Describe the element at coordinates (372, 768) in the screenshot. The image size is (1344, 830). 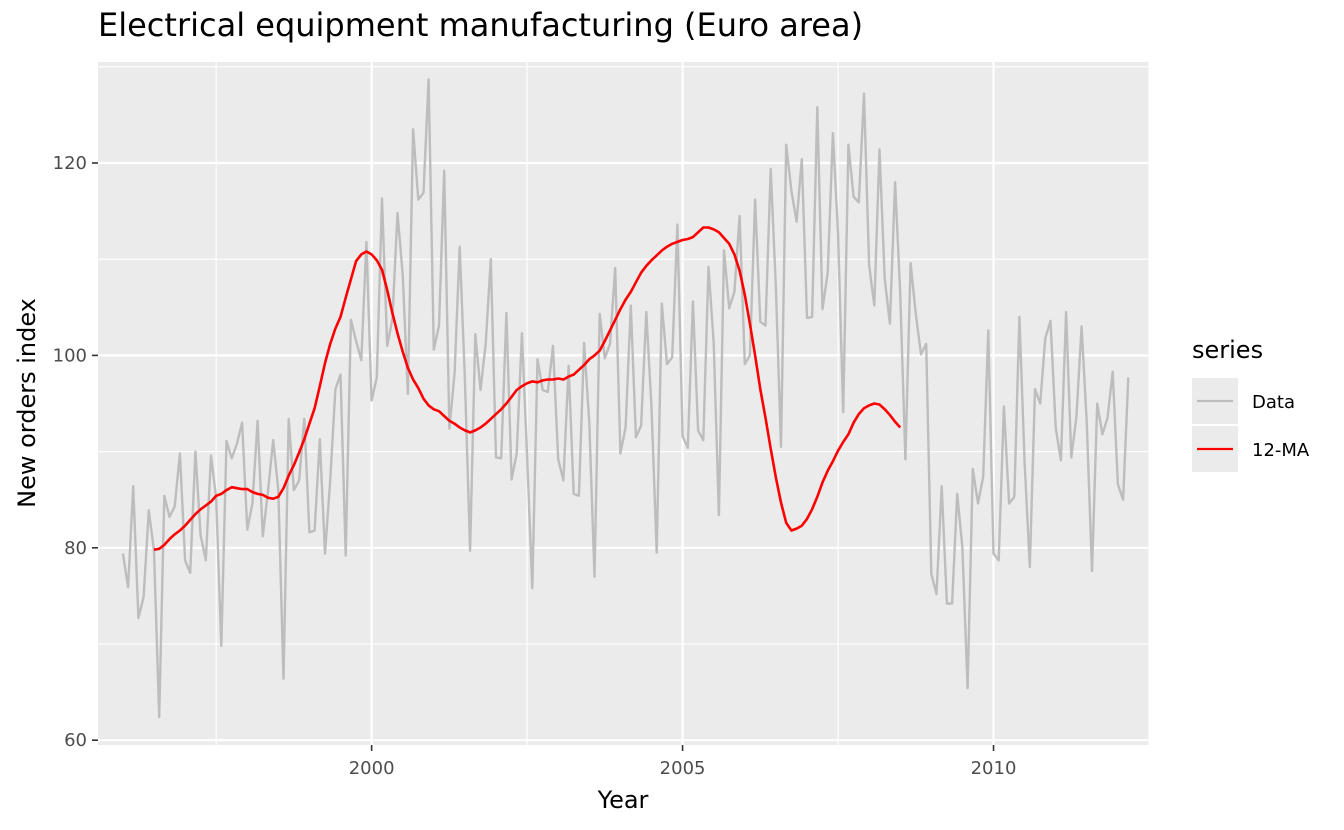
I see `x-tick-label: 2000` at that location.